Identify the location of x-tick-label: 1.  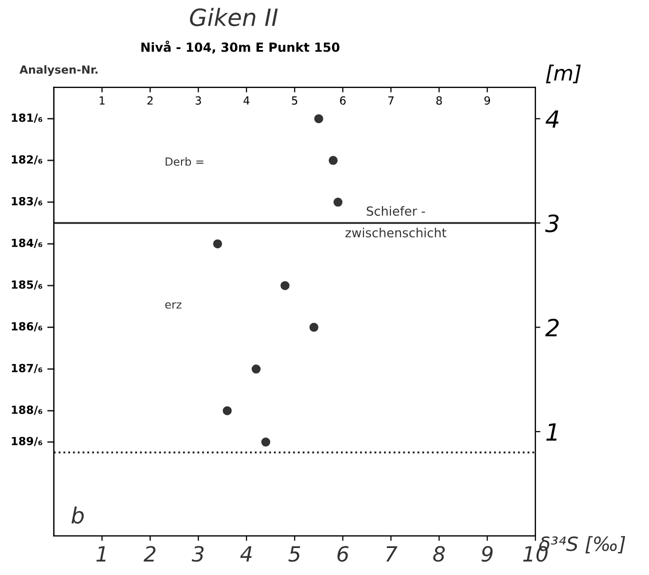
(101, 554).